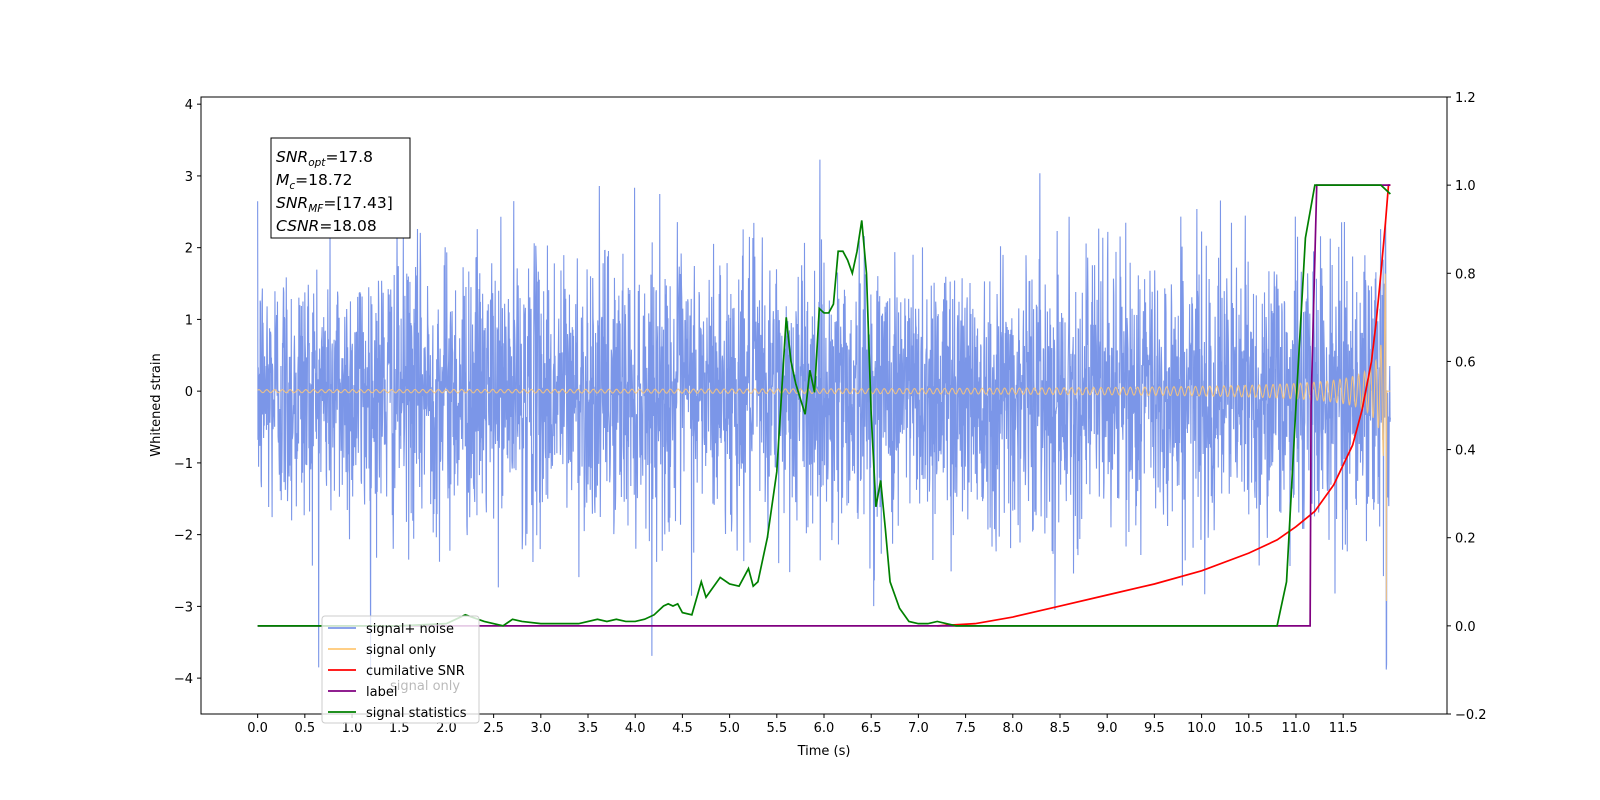  I want to click on y-tick-label: 2, so click(189, 249).